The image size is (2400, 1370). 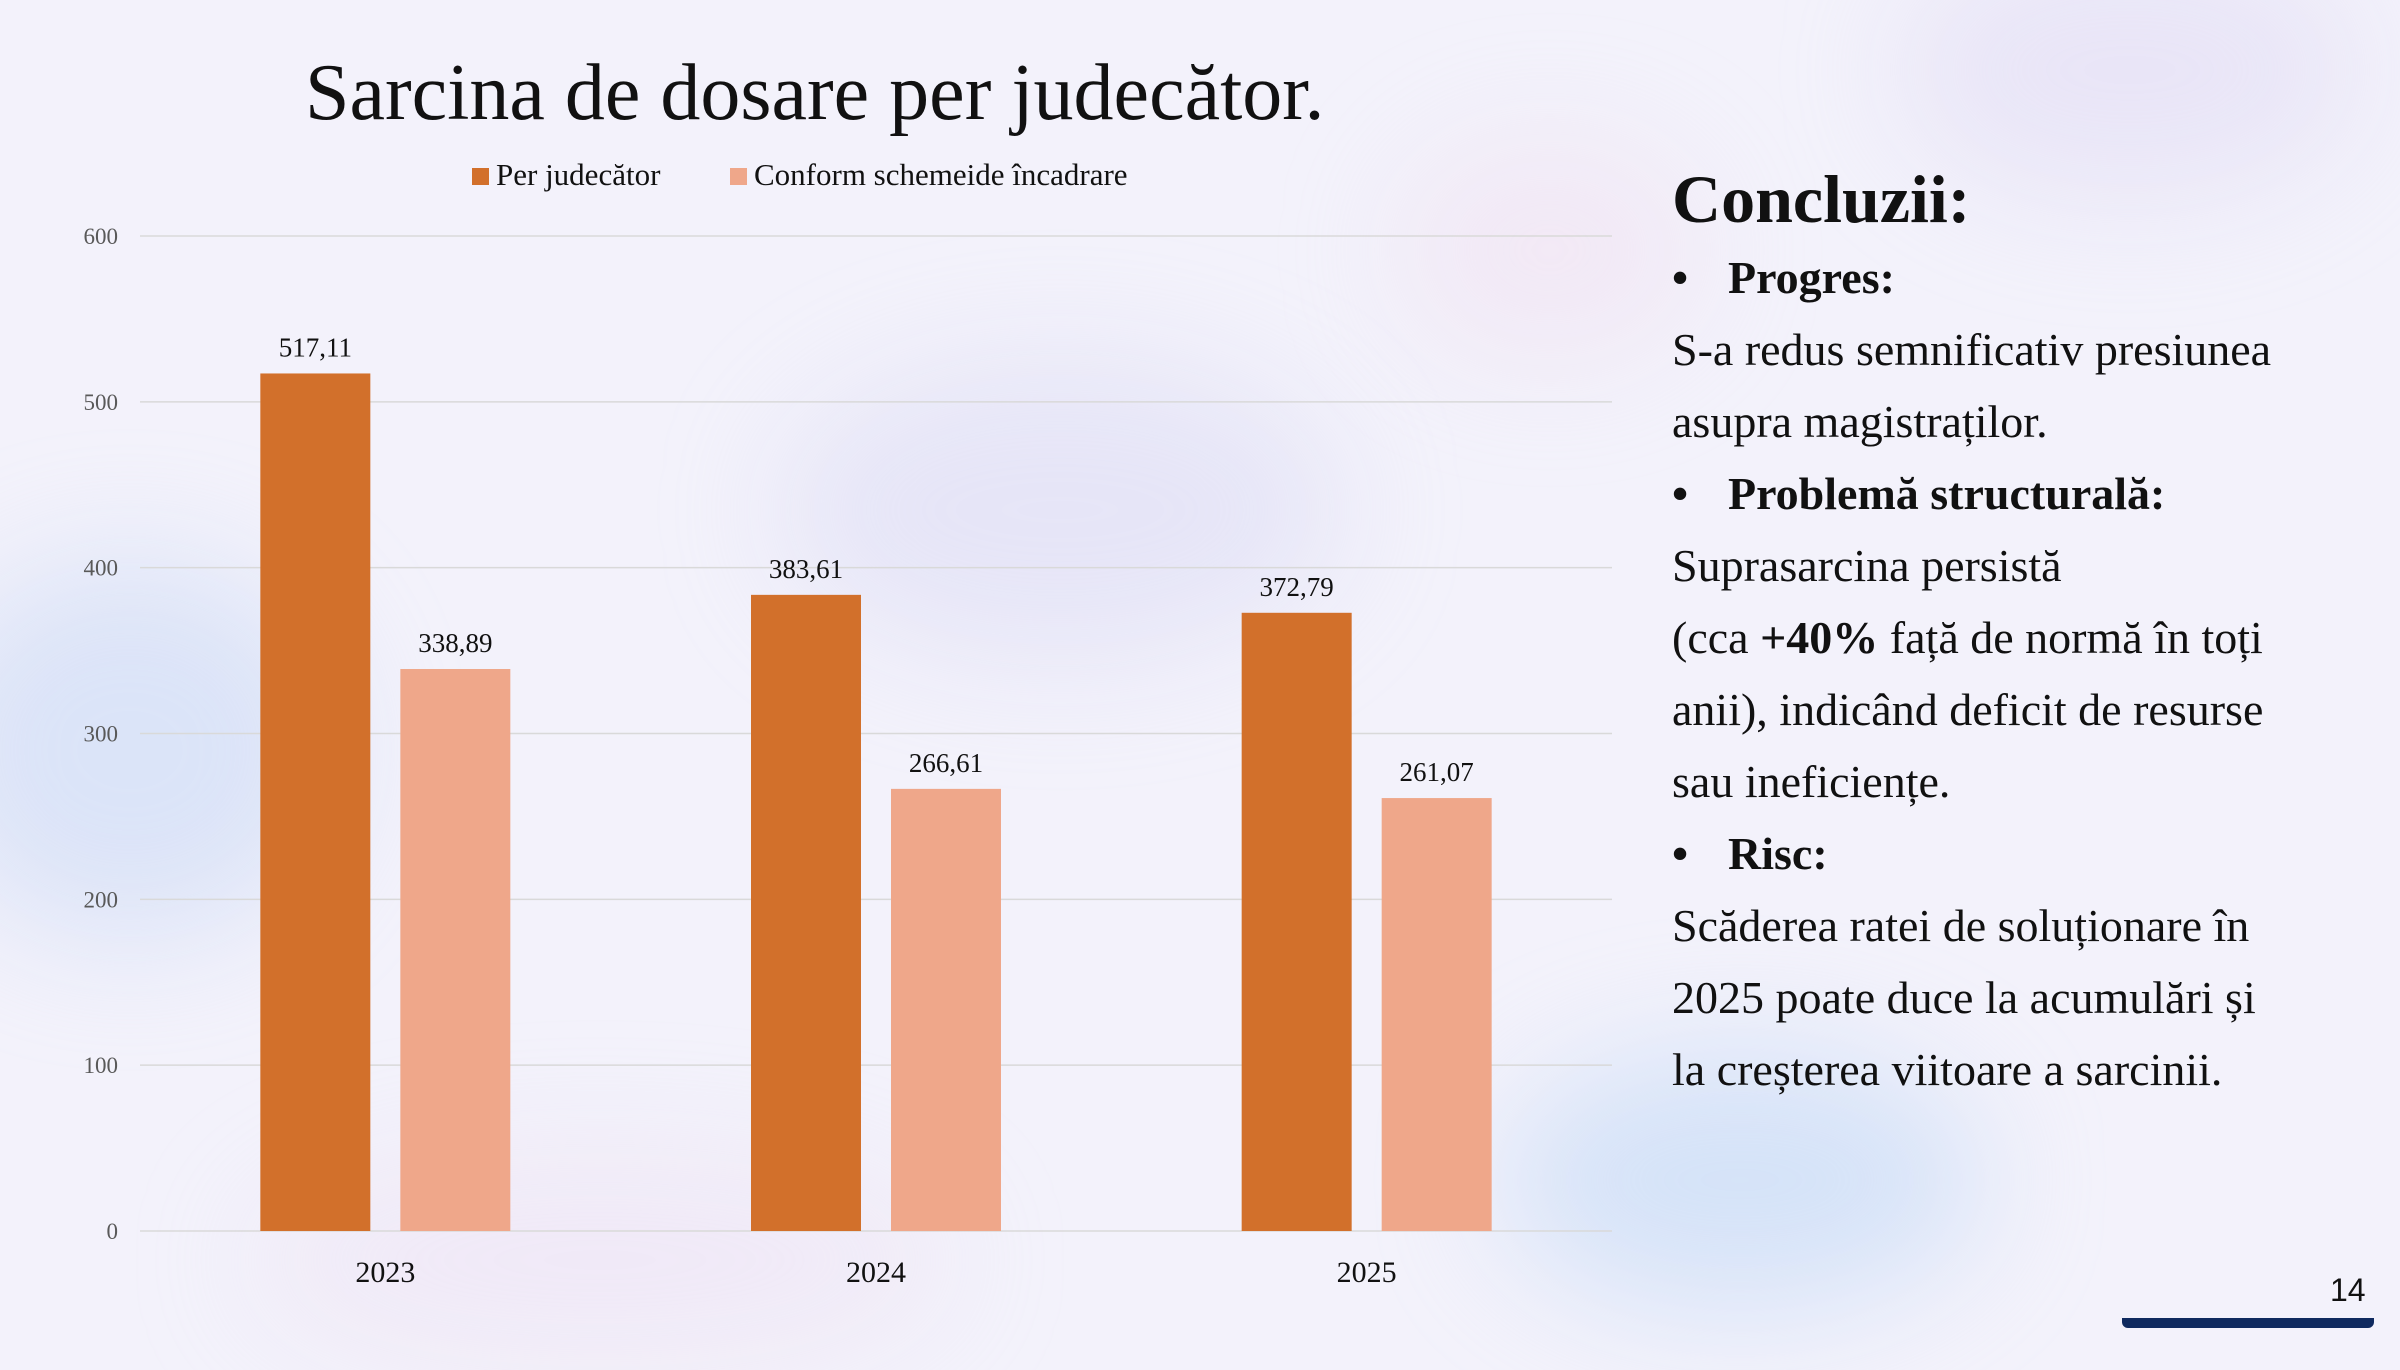 I want to click on data-label: 383,61, so click(x=806, y=569).